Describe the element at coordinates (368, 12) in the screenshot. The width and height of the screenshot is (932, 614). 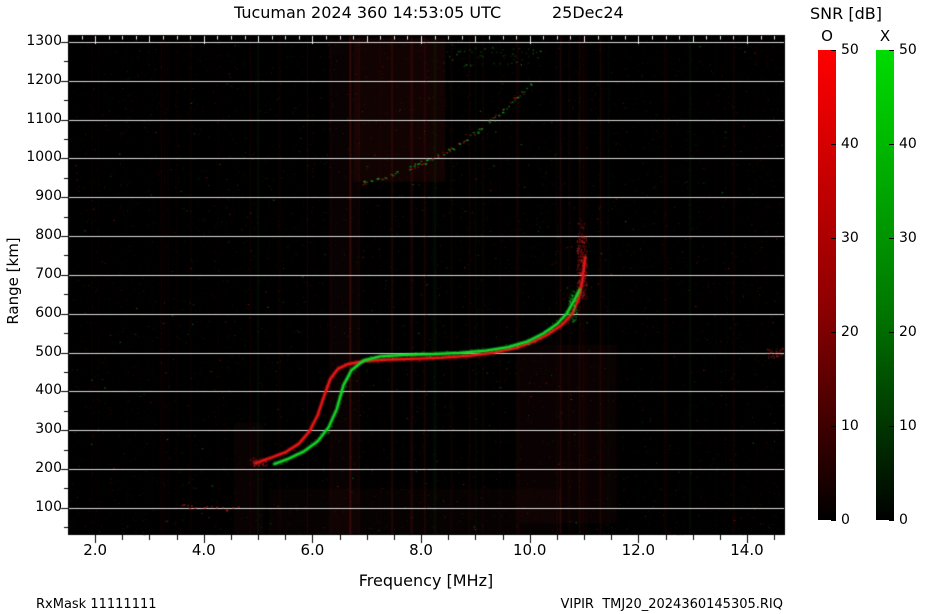
I see `plot-title: Tucuman 2024 360 14:53:05 UTC` at that location.